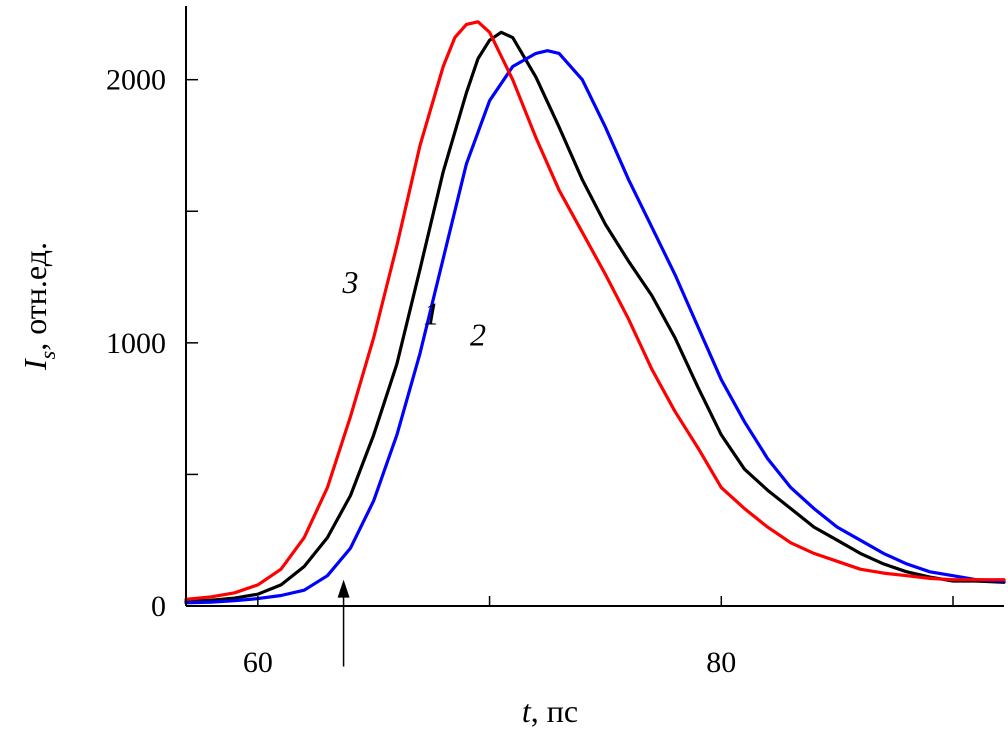  I want to click on curve-label-2: 2, so click(478, 334).